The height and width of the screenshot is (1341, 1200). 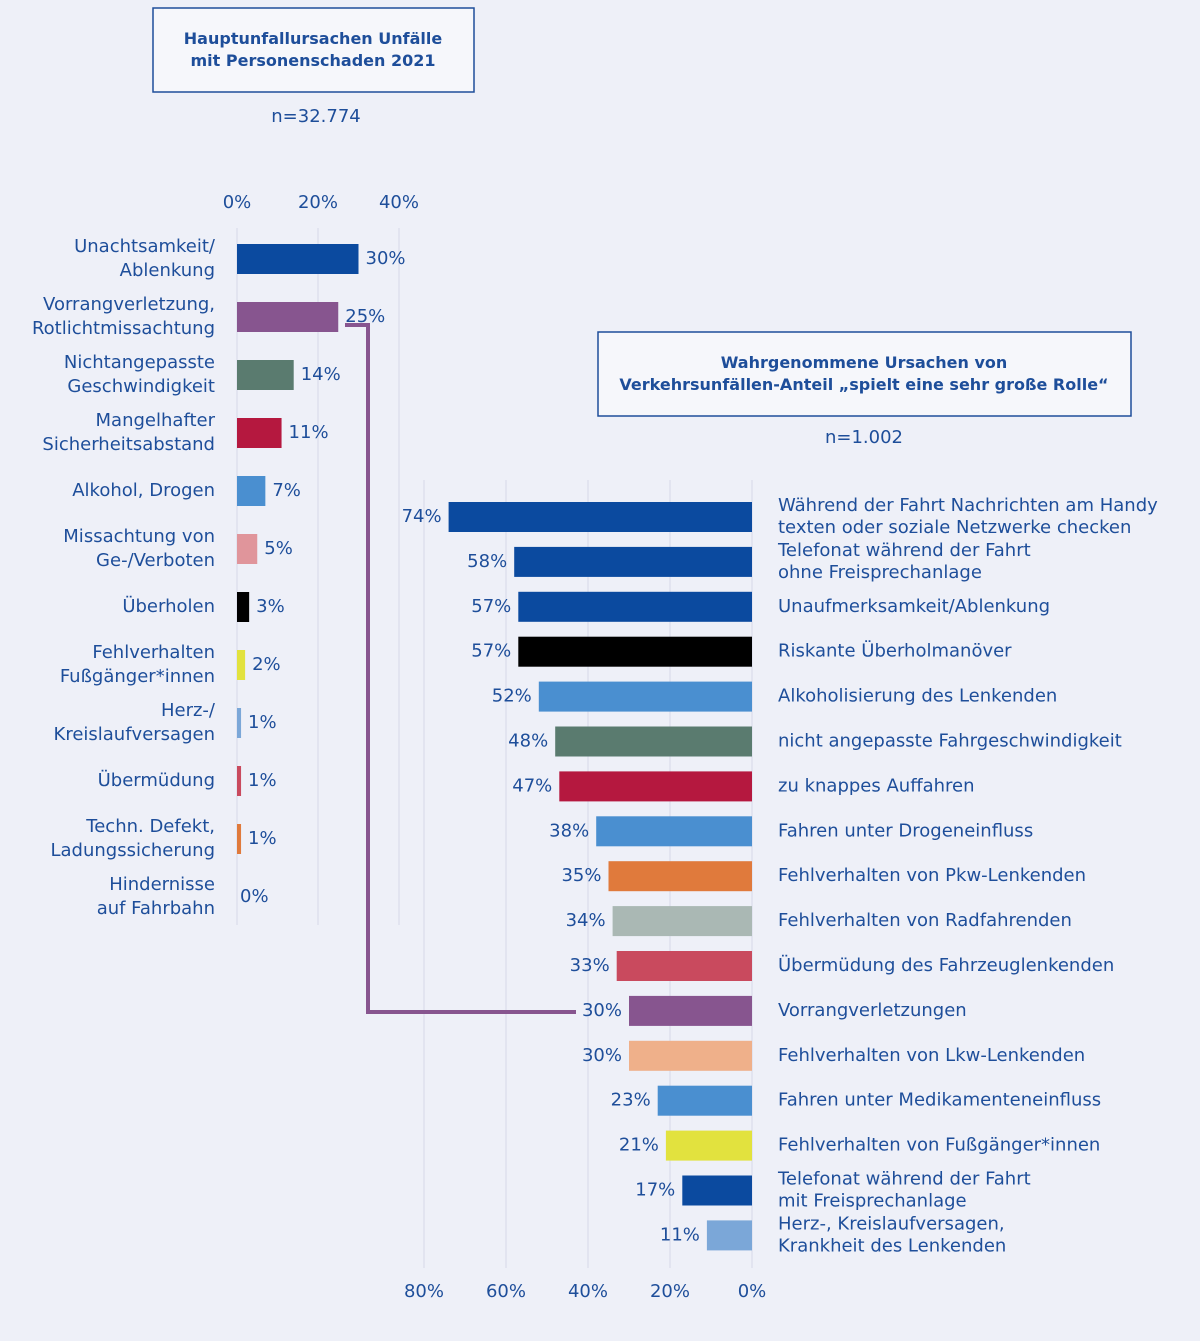 What do you see at coordinates (917, 696) in the screenshot?
I see `category-label: Alkoholisierung des Lenkenden` at bounding box center [917, 696].